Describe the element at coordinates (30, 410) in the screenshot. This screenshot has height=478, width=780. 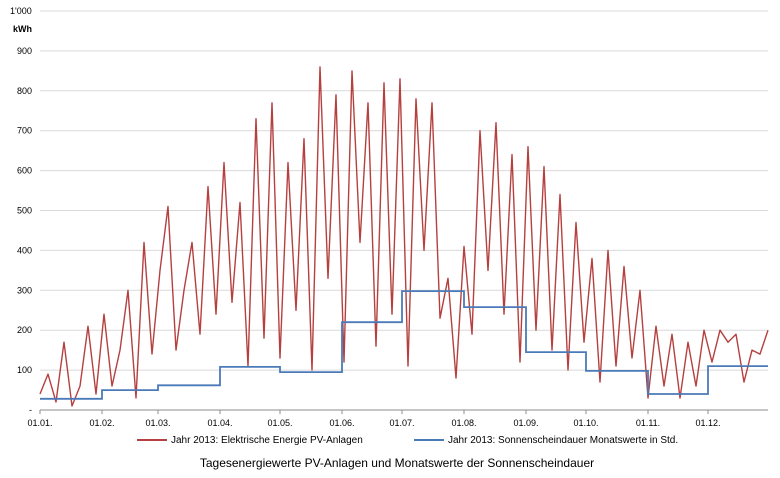
I see `y-tick-label: -` at that location.